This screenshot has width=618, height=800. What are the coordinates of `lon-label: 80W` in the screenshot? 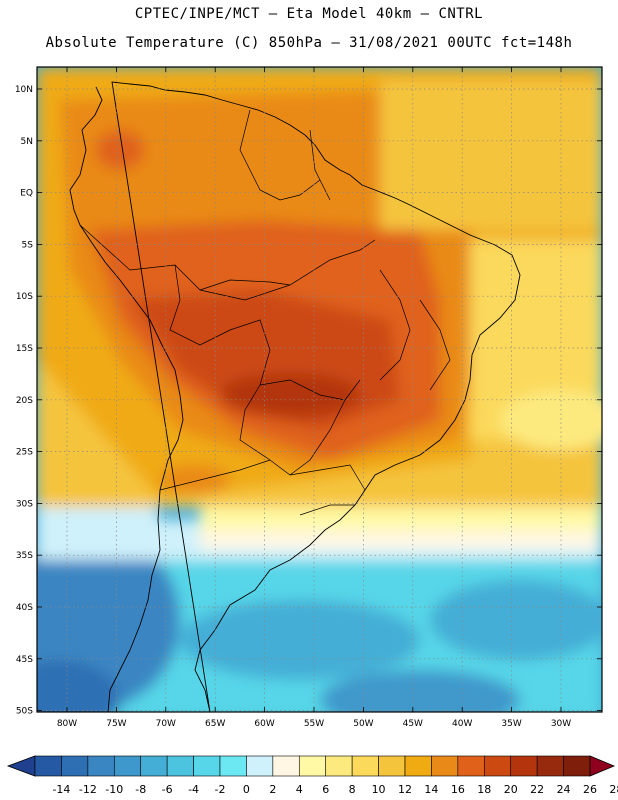 It's located at (67, 724).